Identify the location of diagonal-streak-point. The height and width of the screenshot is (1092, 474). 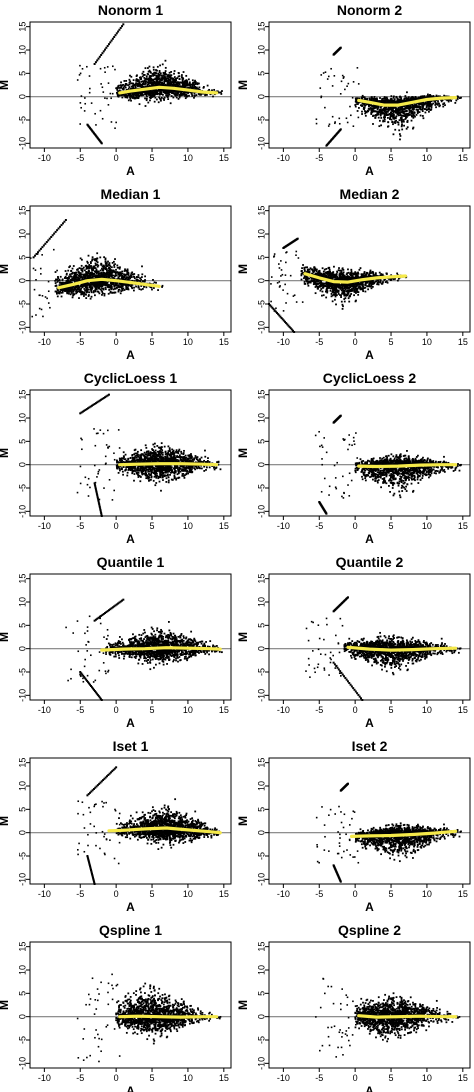
(42, 247).